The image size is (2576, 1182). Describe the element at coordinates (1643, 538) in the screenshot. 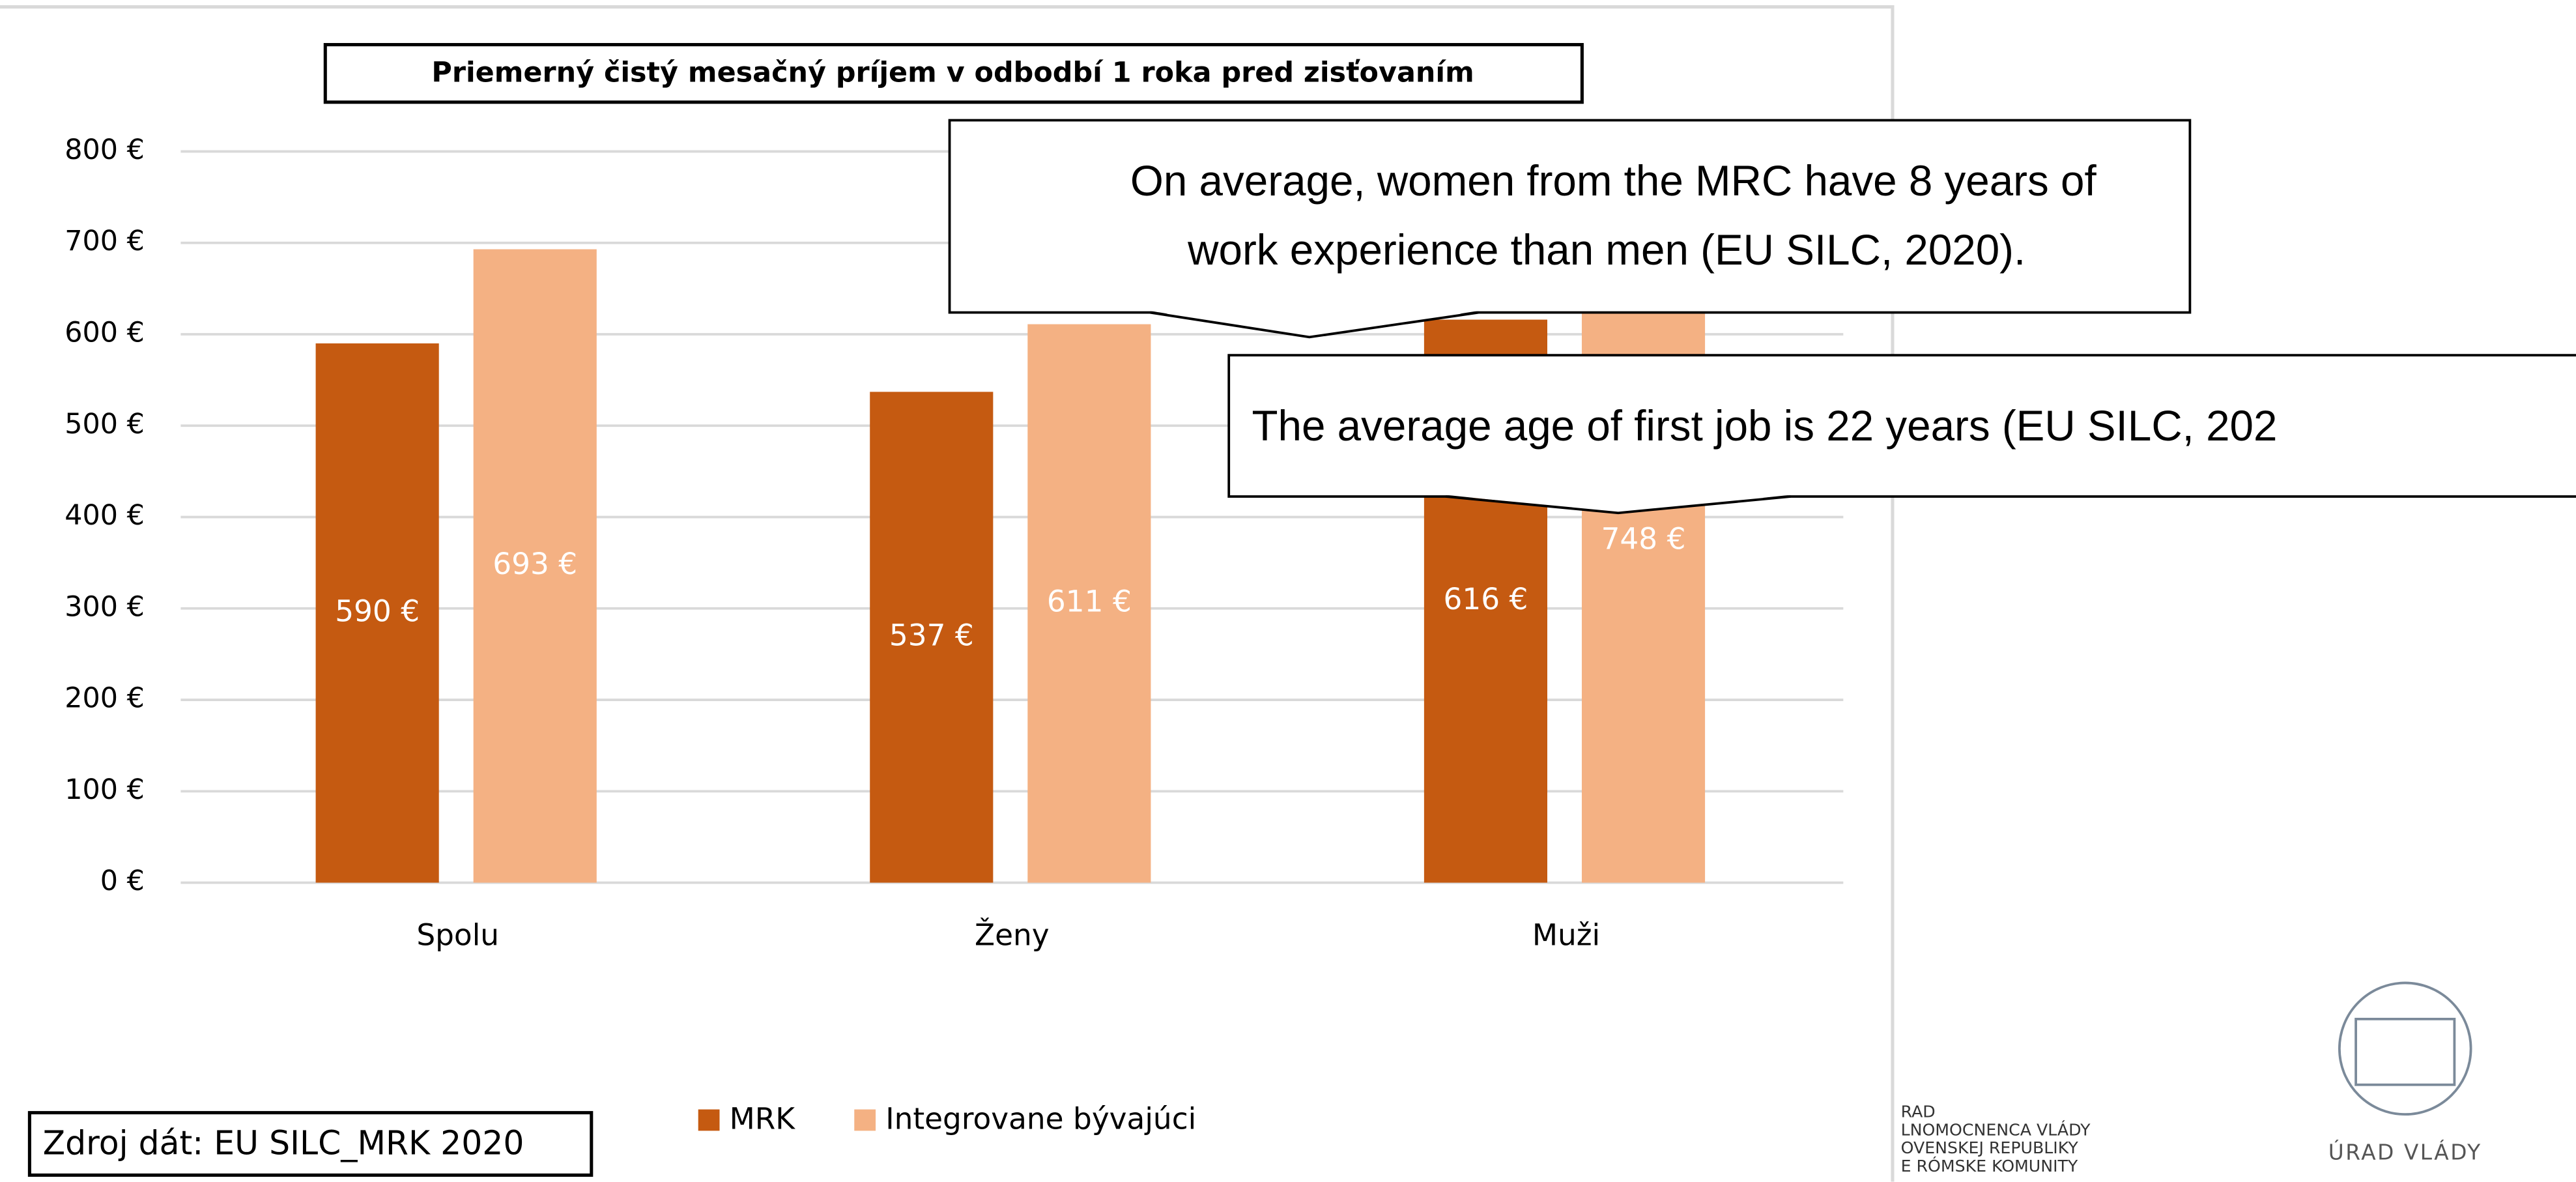

I see `data-label: 748 €` at that location.